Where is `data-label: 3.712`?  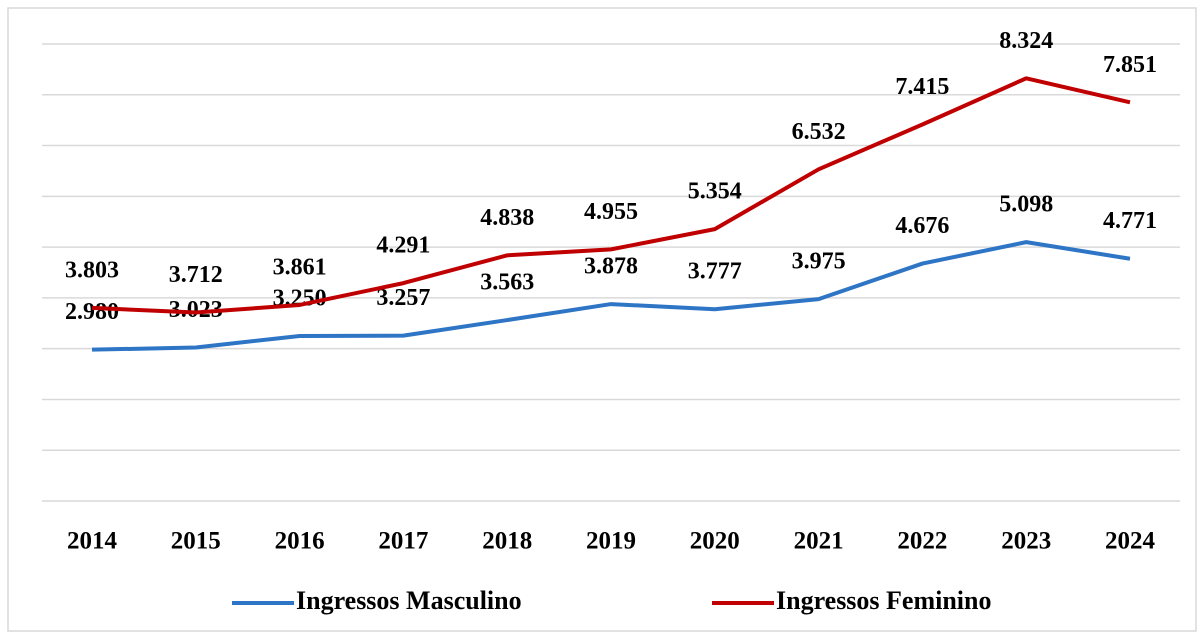
data-label: 3.712 is located at coordinates (196, 275).